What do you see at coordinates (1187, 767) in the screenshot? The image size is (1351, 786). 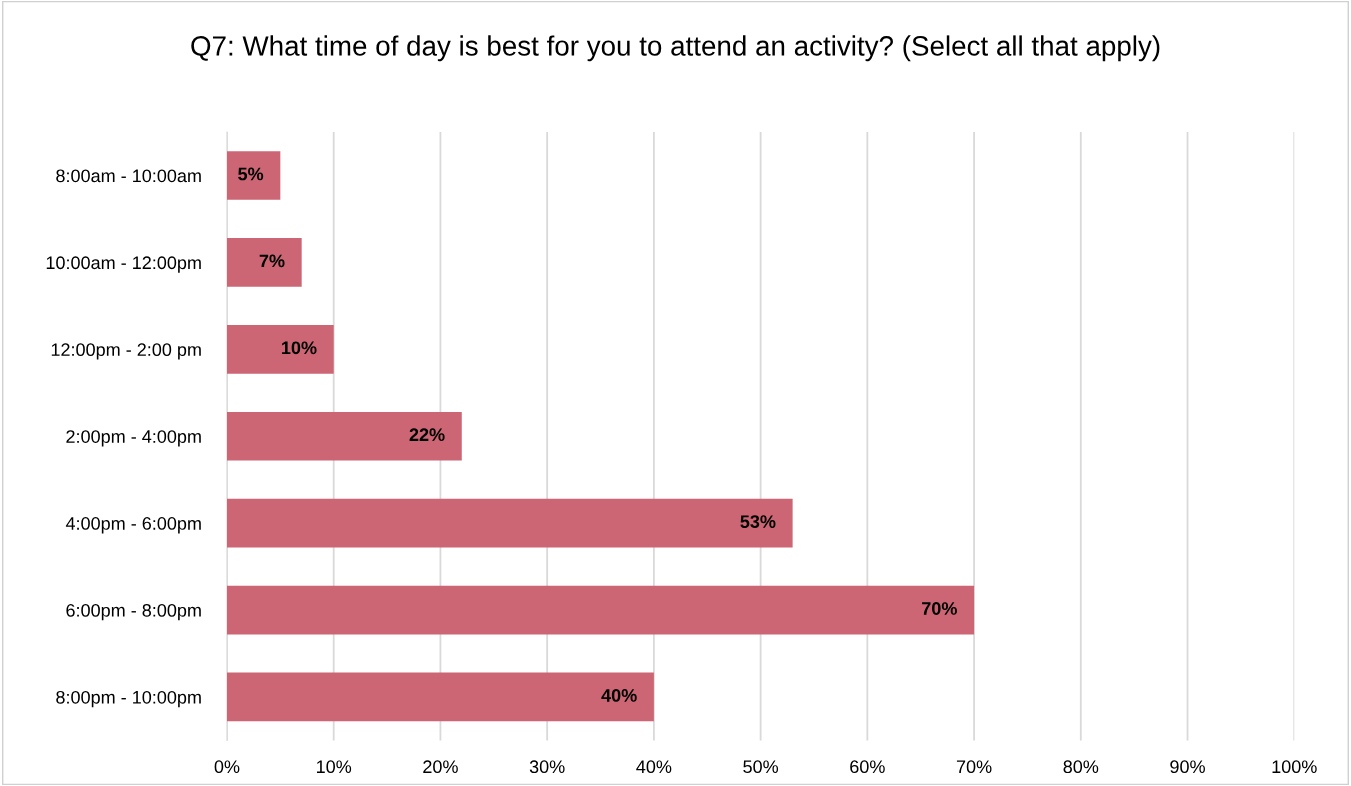 I see `x-tick-label: 90%` at bounding box center [1187, 767].